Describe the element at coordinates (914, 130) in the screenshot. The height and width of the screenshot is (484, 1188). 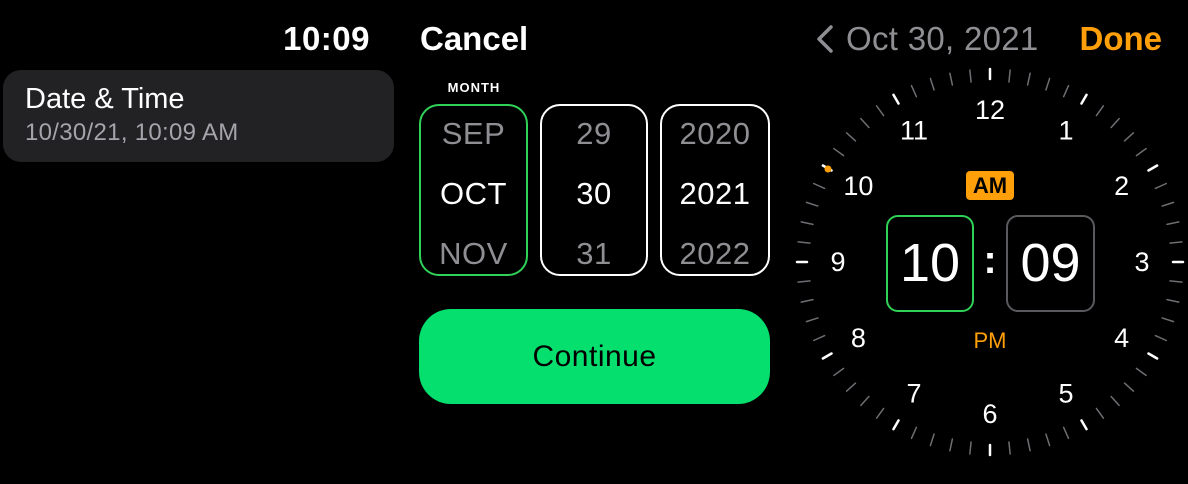
I see `dial-hour-11: 11` at that location.